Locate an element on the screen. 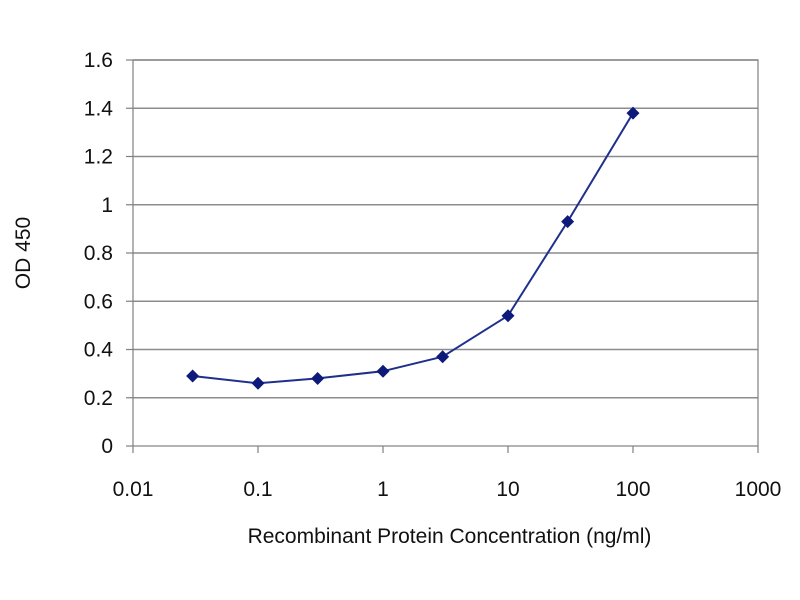 This screenshot has width=800, height=600. y-tick-label: 0.6 is located at coordinates (98, 301).